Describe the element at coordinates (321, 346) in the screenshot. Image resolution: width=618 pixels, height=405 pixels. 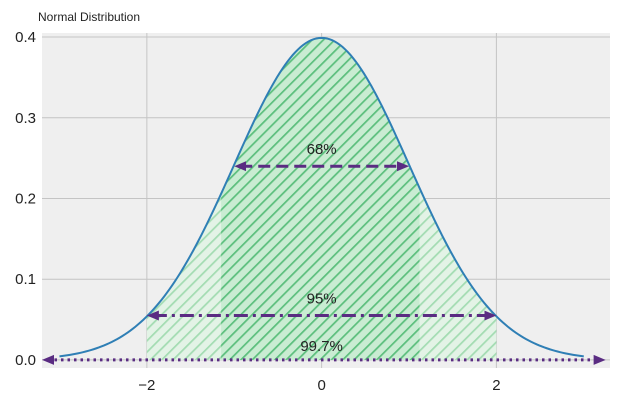
I see `label-dotted: 99.7%` at that location.